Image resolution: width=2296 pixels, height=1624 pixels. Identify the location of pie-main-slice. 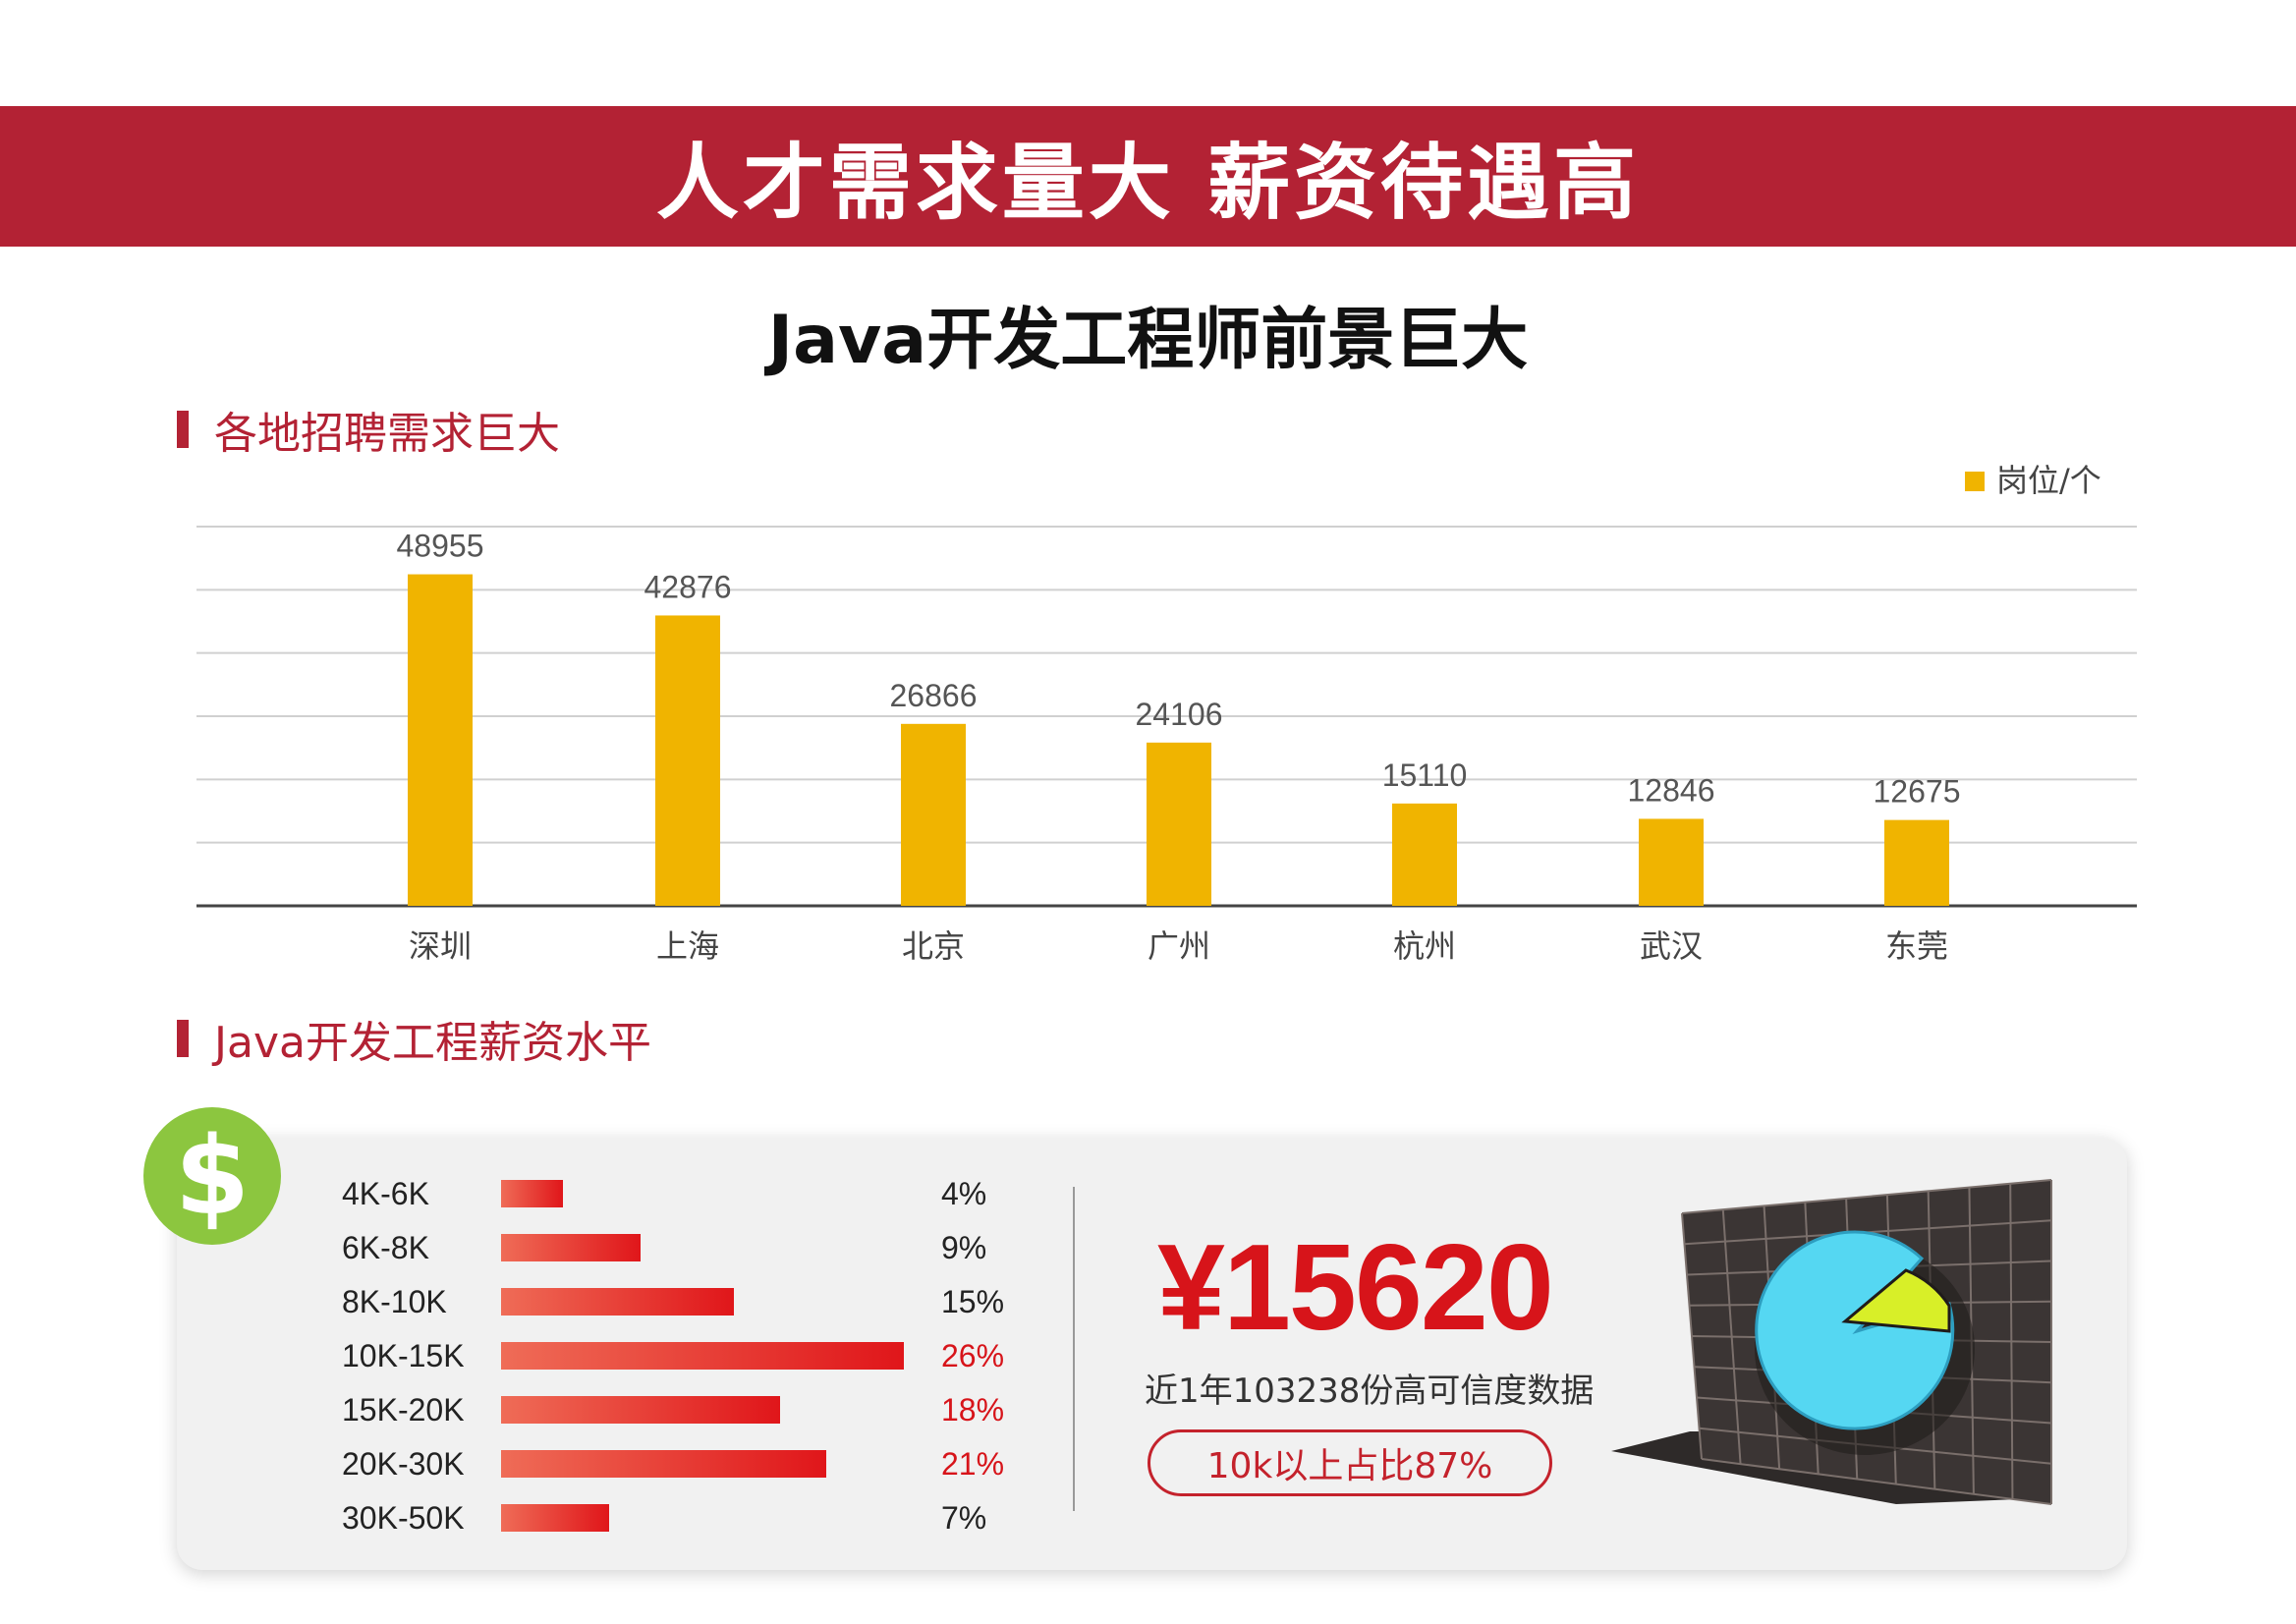
(1855, 1330).